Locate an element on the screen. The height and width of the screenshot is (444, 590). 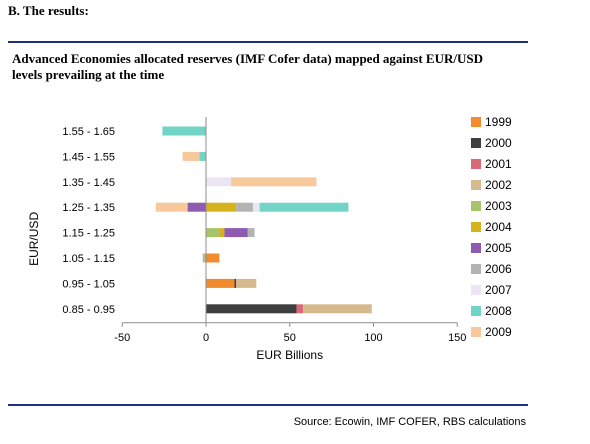
legend-label-2000: 2000 is located at coordinates (498, 143).